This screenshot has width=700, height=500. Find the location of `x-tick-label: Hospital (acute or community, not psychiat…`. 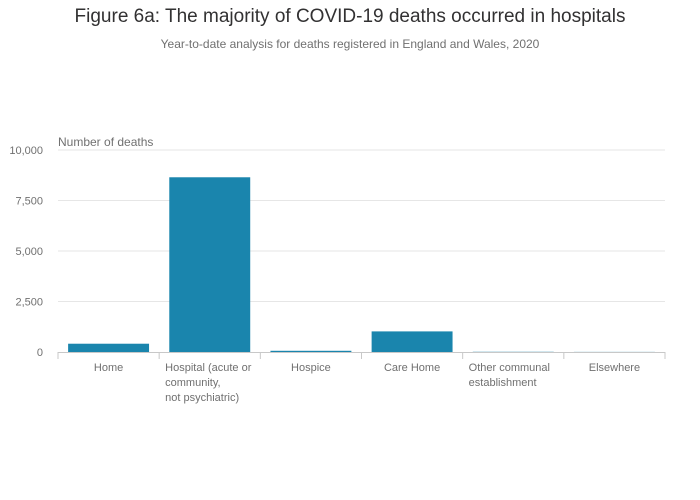

x-tick-label: Hospital (acute or community, not psychiat… is located at coordinates (208, 383).